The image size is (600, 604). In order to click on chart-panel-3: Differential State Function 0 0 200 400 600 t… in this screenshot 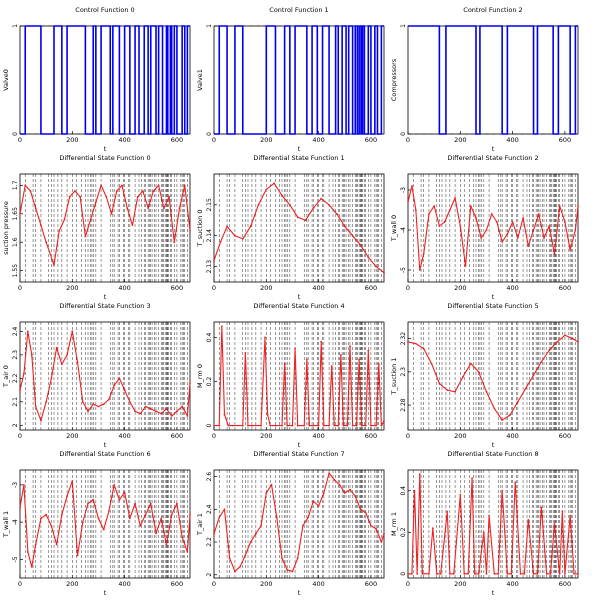, I will do `click(96, 227)`.